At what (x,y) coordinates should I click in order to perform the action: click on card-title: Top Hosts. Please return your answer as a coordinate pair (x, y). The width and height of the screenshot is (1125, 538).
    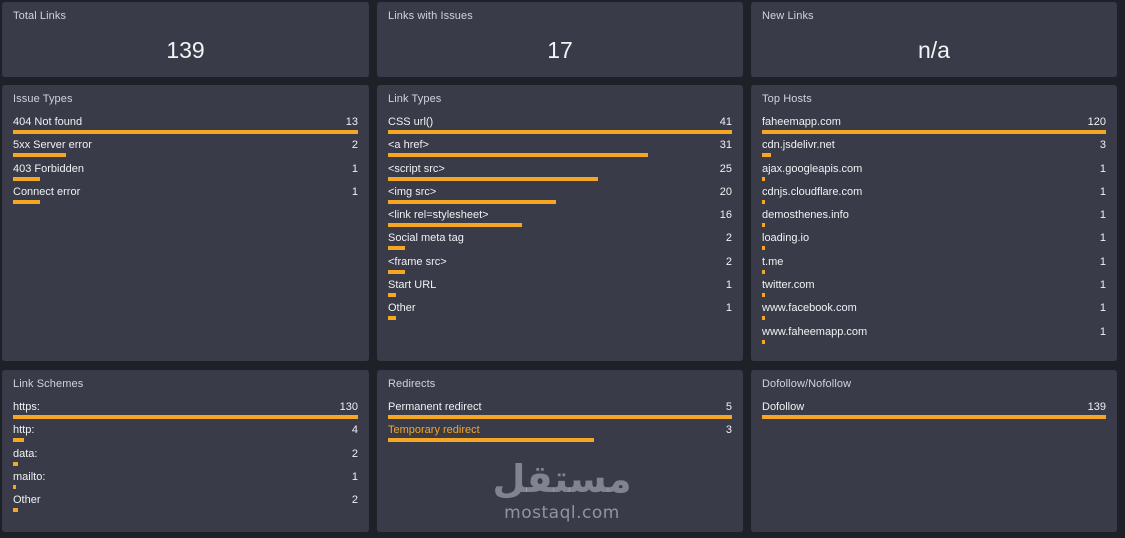
    Looking at the image, I should click on (787, 99).